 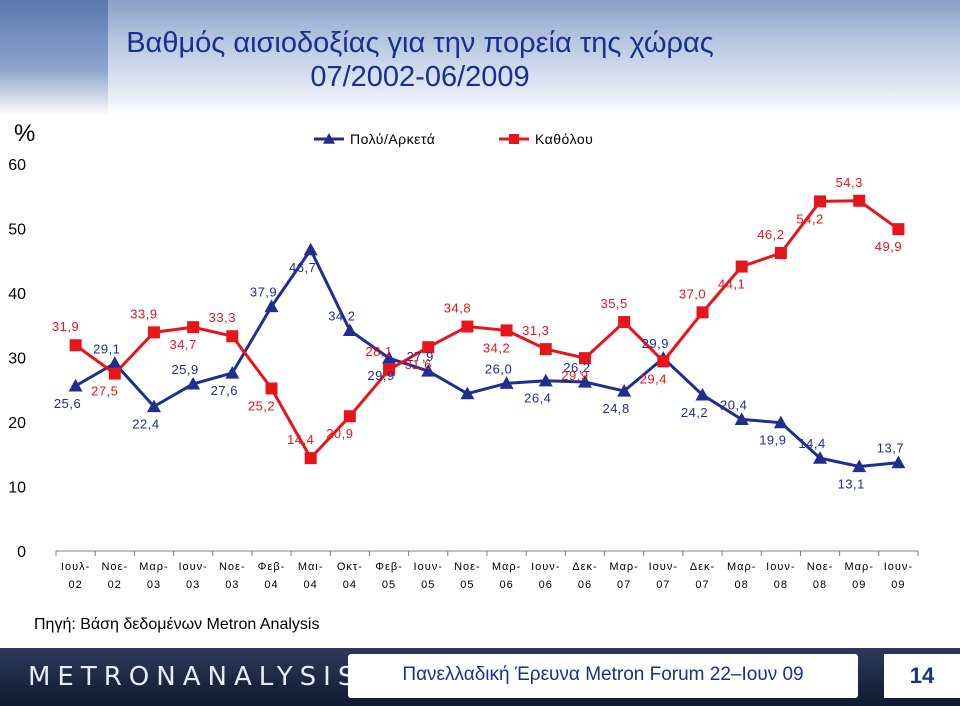 What do you see at coordinates (272, 567) in the screenshot?
I see `x-tick-label-month: Φεβ-` at bounding box center [272, 567].